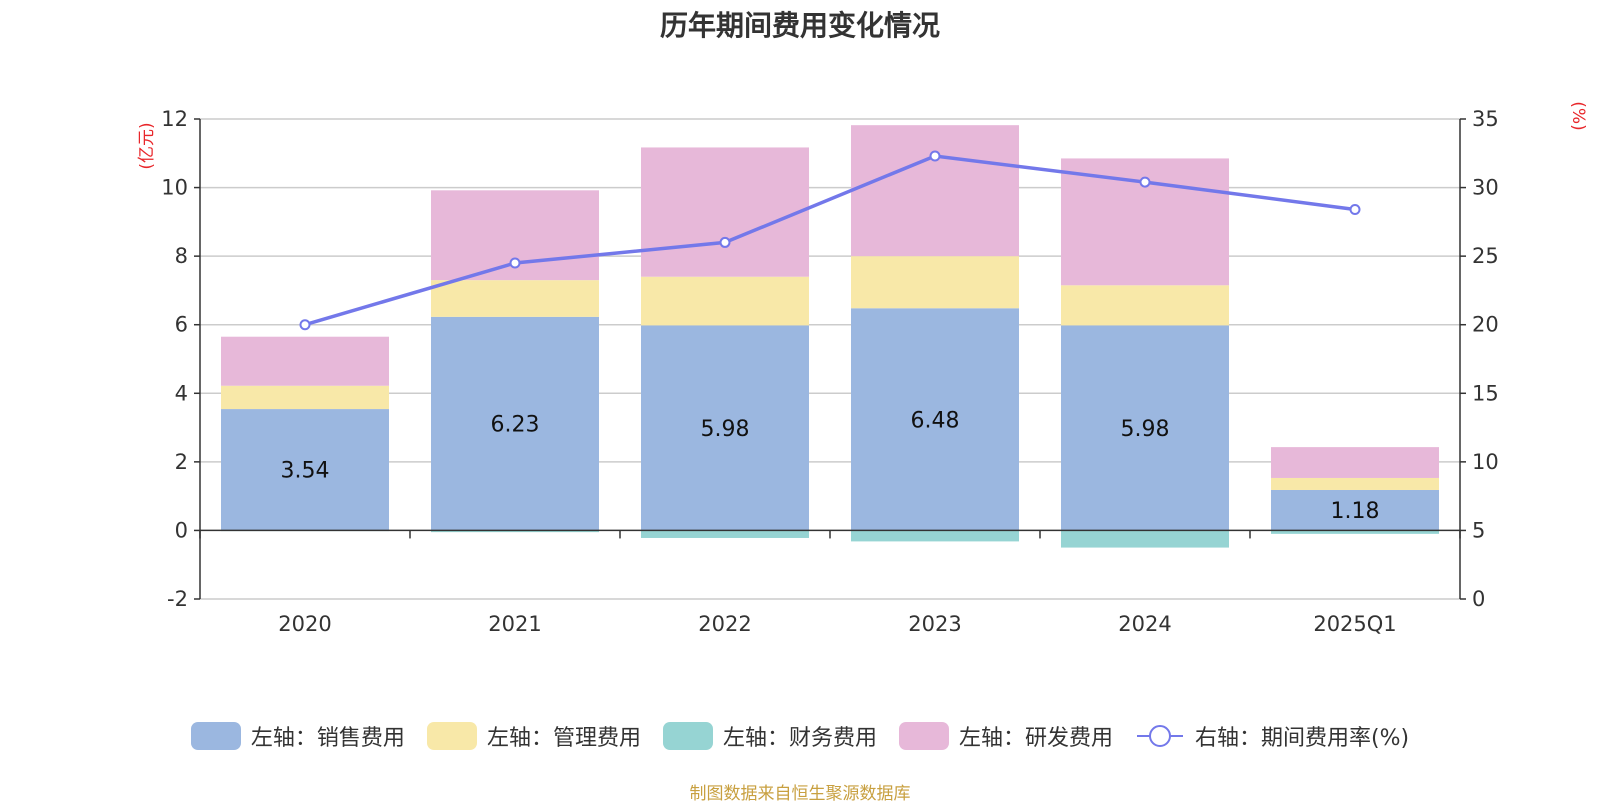 This screenshot has height=804, width=1600. What do you see at coordinates (1578, 115) in the screenshot?
I see `right-axis-unit: (%)` at bounding box center [1578, 115].